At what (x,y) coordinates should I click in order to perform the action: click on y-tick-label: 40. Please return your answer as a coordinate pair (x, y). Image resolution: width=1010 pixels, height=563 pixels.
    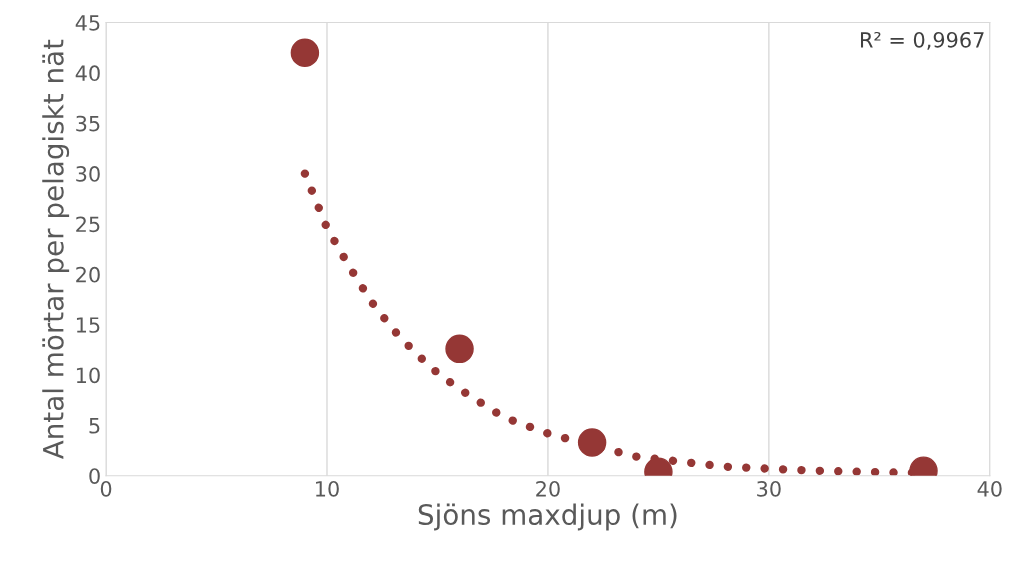
    Looking at the image, I should click on (87, 73).